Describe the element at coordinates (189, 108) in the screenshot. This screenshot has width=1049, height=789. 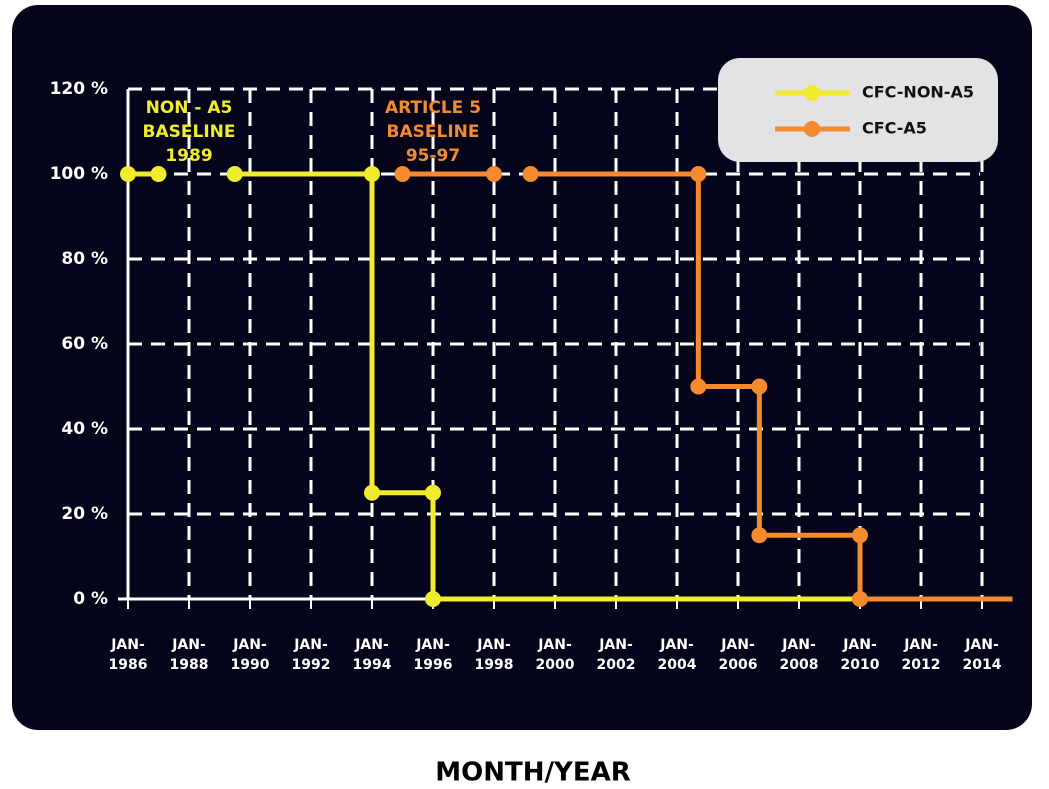
I see `annotation: NON - A5` at that location.